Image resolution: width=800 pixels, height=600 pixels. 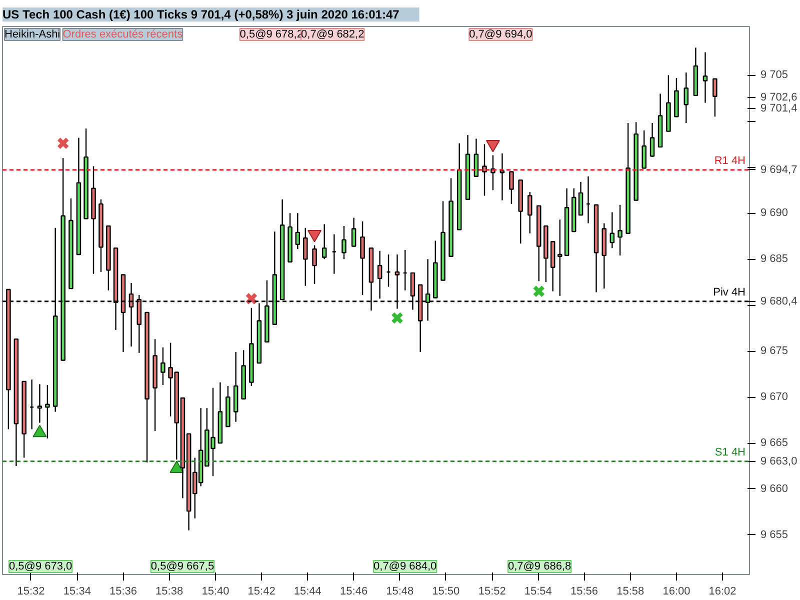 What do you see at coordinates (779, 170) in the screenshot?
I see `y-tick-label: 9 694,7` at bounding box center [779, 170].